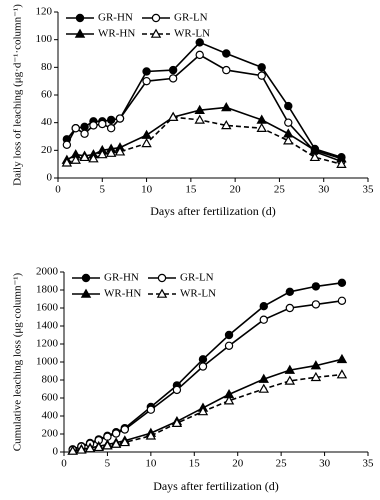 This screenshot has width=380, height=500. I want to click on x-tick-label: 30, so click(325, 464).